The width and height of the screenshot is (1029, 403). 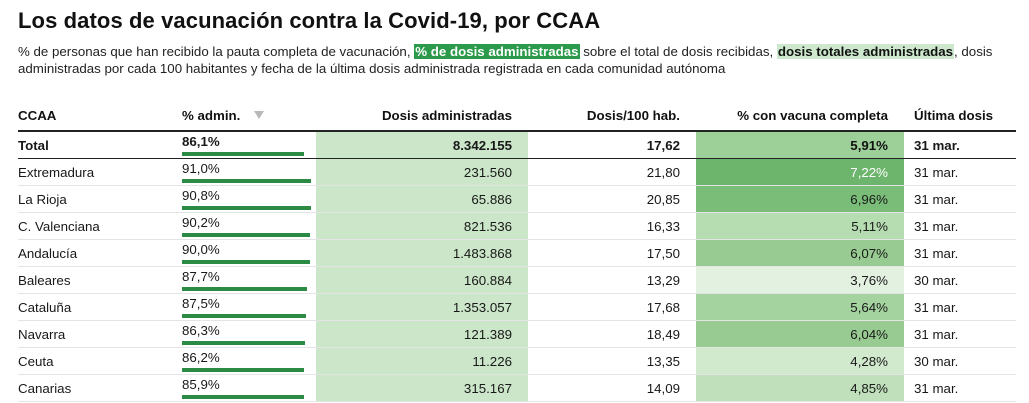 What do you see at coordinates (201, 222) in the screenshot?
I see `pct-admin-value: 90,2%` at bounding box center [201, 222].